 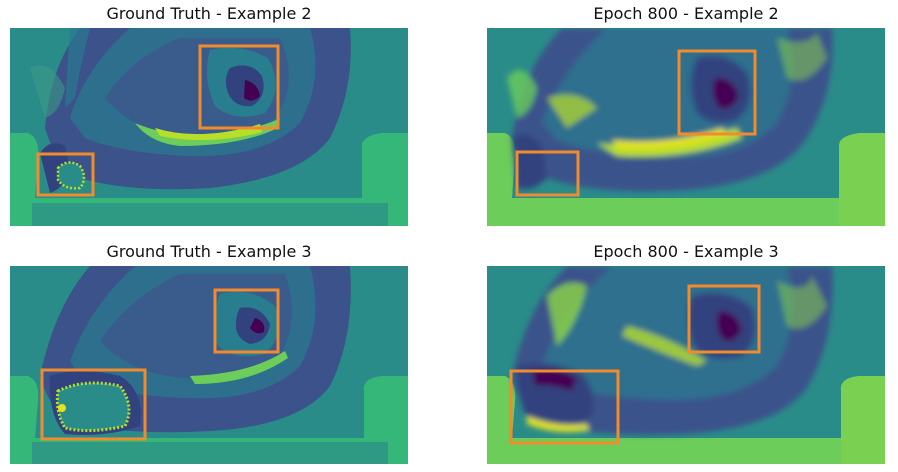 I want to click on panel-title: Epoch 800 - Example 3, so click(x=686, y=251).